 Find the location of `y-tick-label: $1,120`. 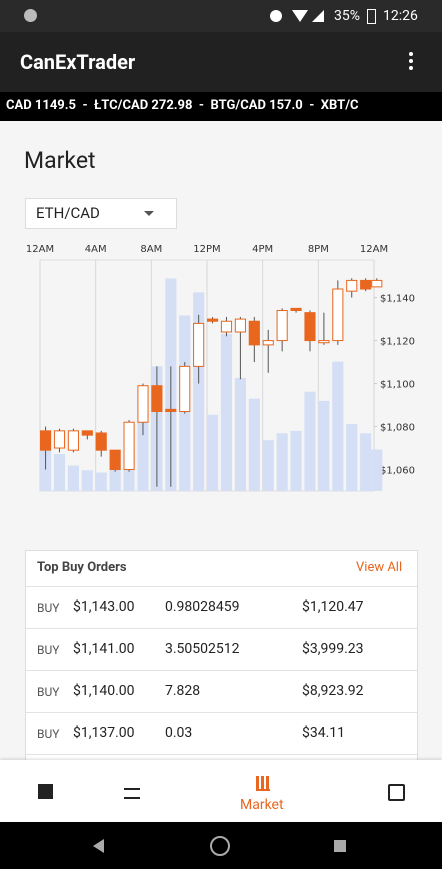

y-tick-label: $1,120 is located at coordinates (397, 342).